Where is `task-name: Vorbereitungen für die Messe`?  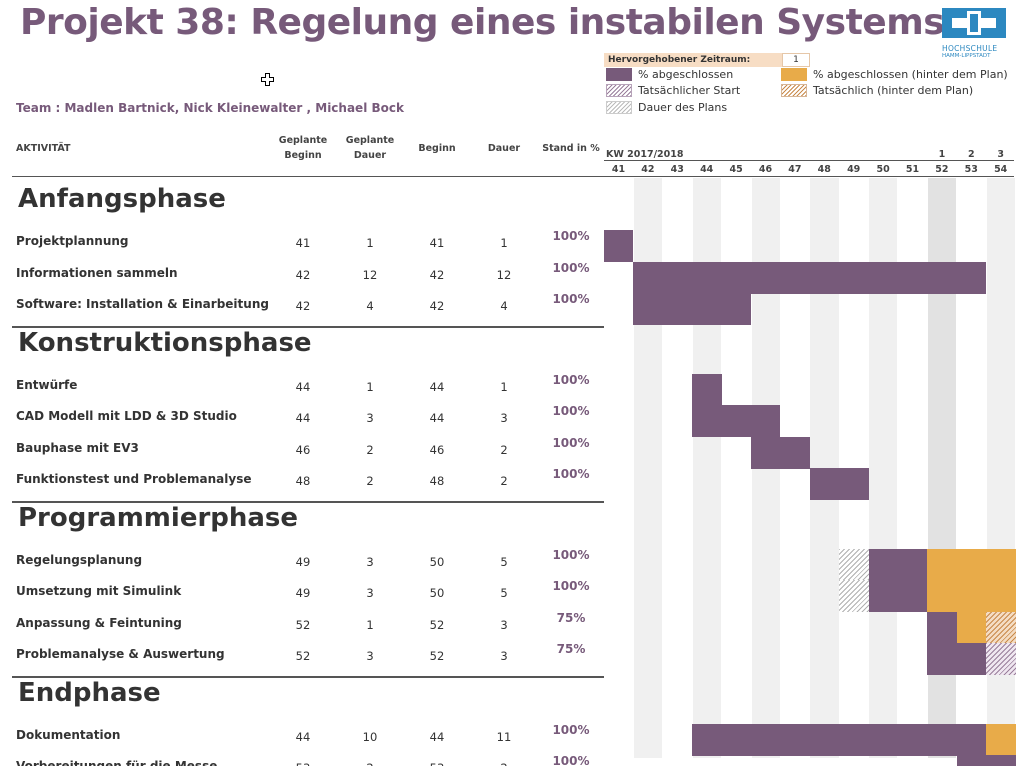 task-name: Vorbereitungen für die Messe is located at coordinates (117, 762).